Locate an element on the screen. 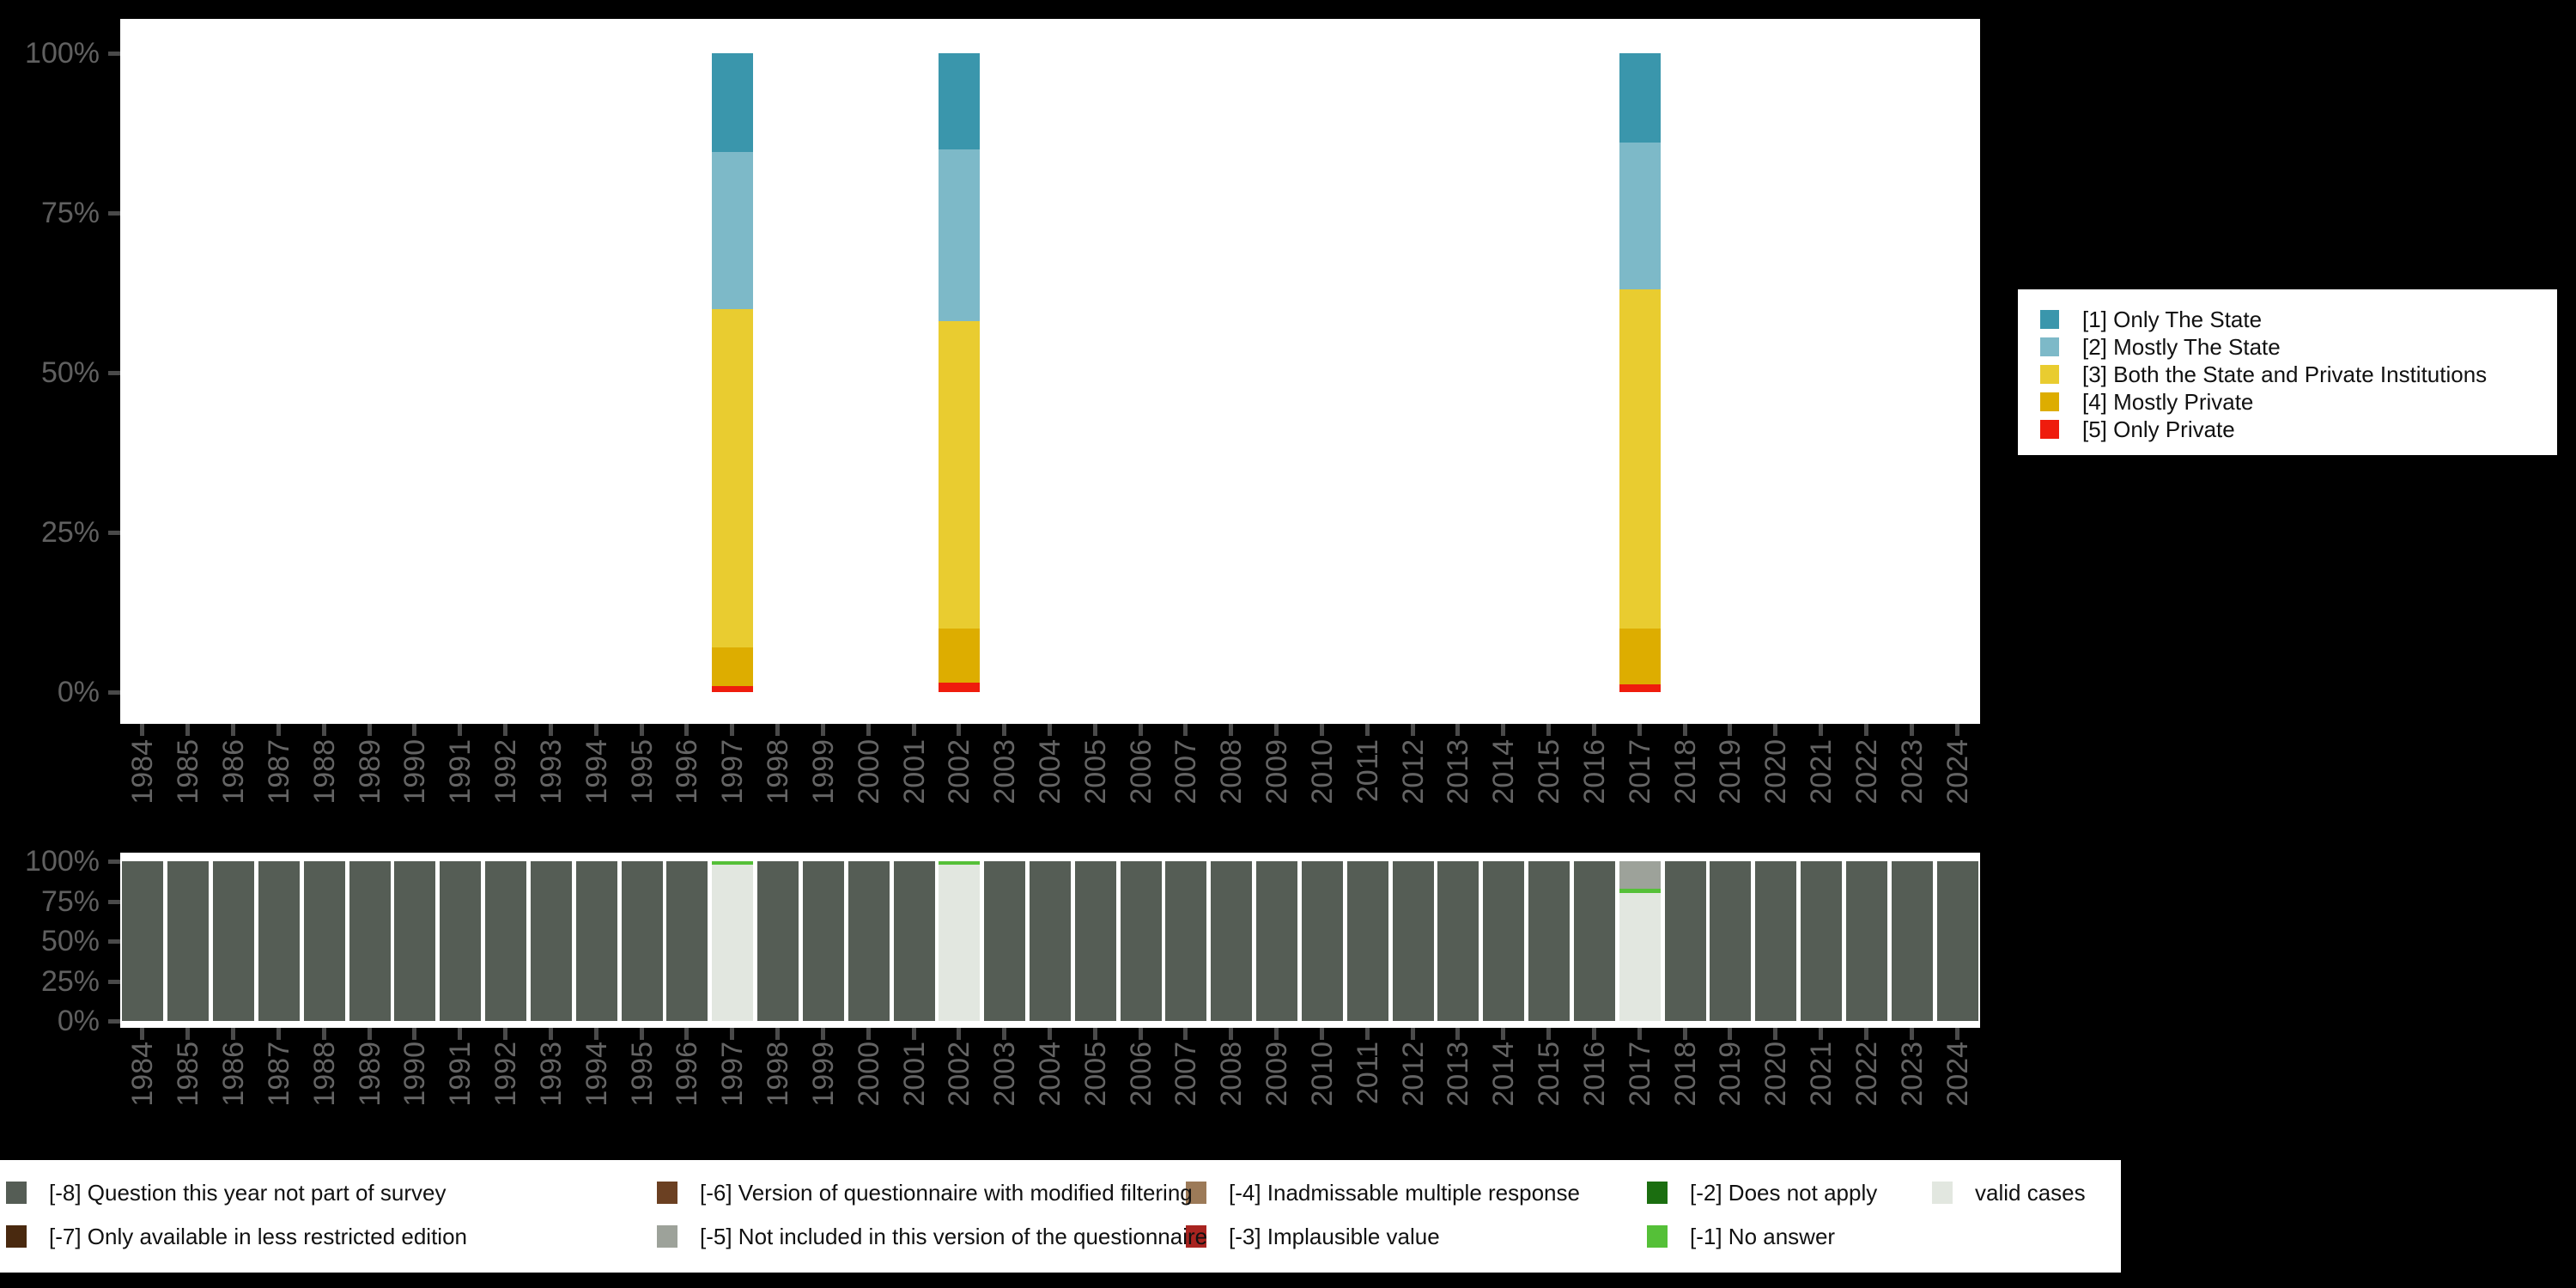 This screenshot has height=1288, width=2576. legend-item-label: [1] Only The State is located at coordinates (2172, 319).